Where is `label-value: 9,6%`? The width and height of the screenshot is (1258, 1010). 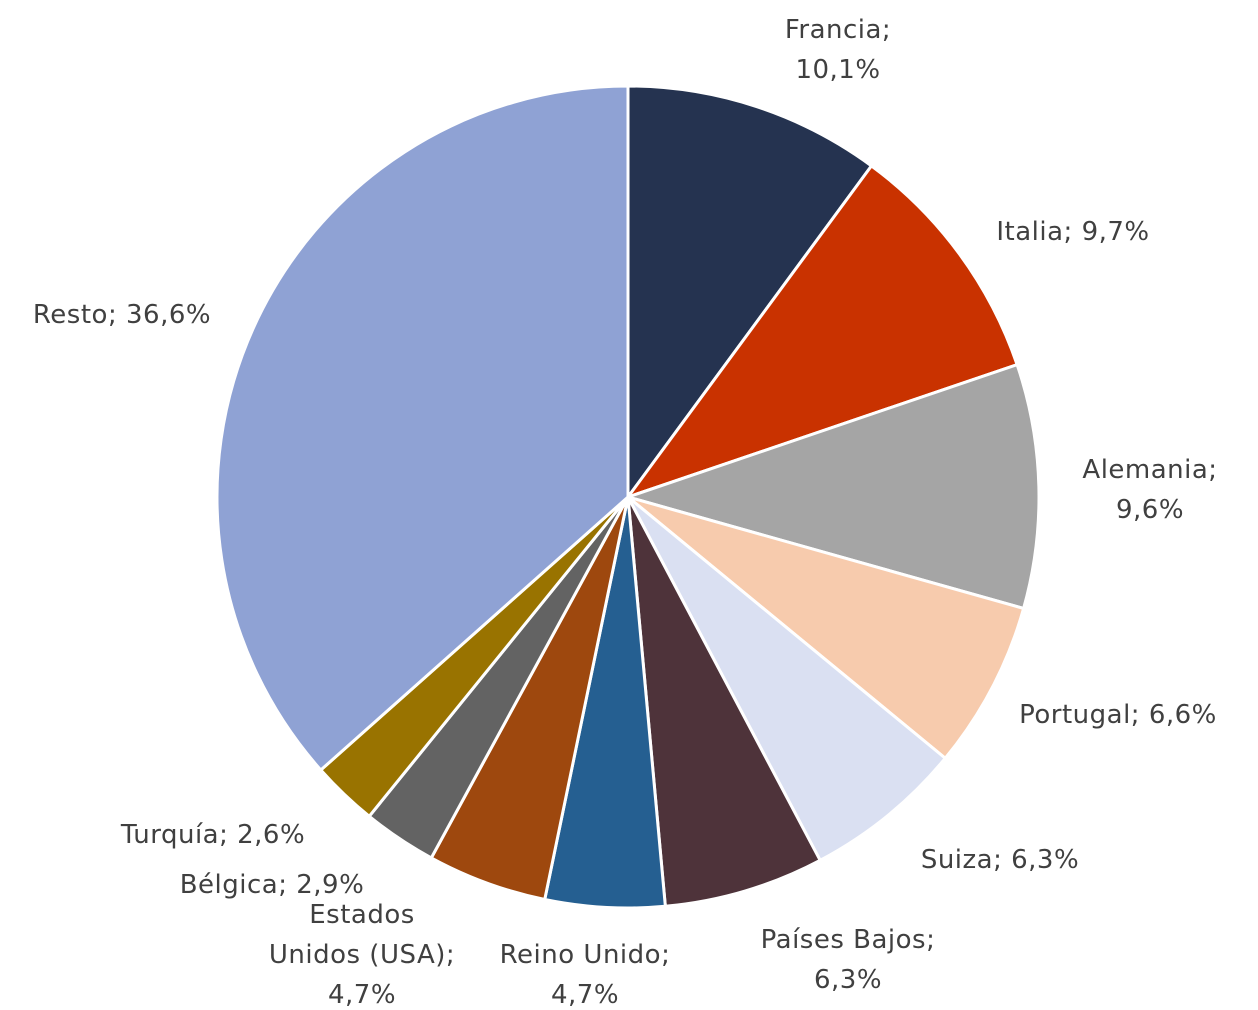 label-value: 9,6% is located at coordinates (1150, 510).